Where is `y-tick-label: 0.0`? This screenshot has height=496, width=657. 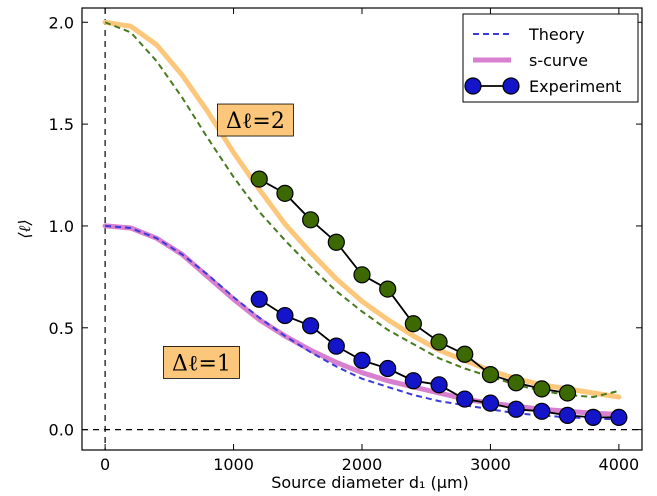 y-tick-label: 0.0 is located at coordinates (61, 430).